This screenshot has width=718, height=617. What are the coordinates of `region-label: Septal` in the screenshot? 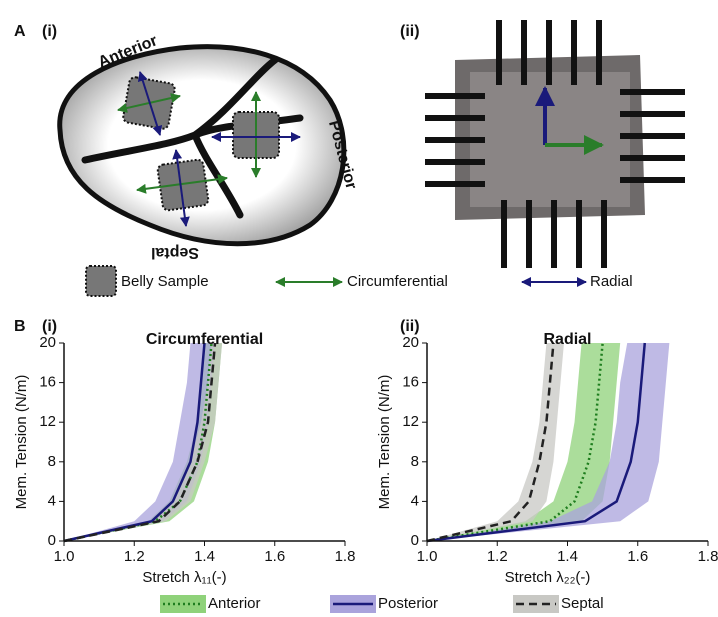 It's located at (175, 252).